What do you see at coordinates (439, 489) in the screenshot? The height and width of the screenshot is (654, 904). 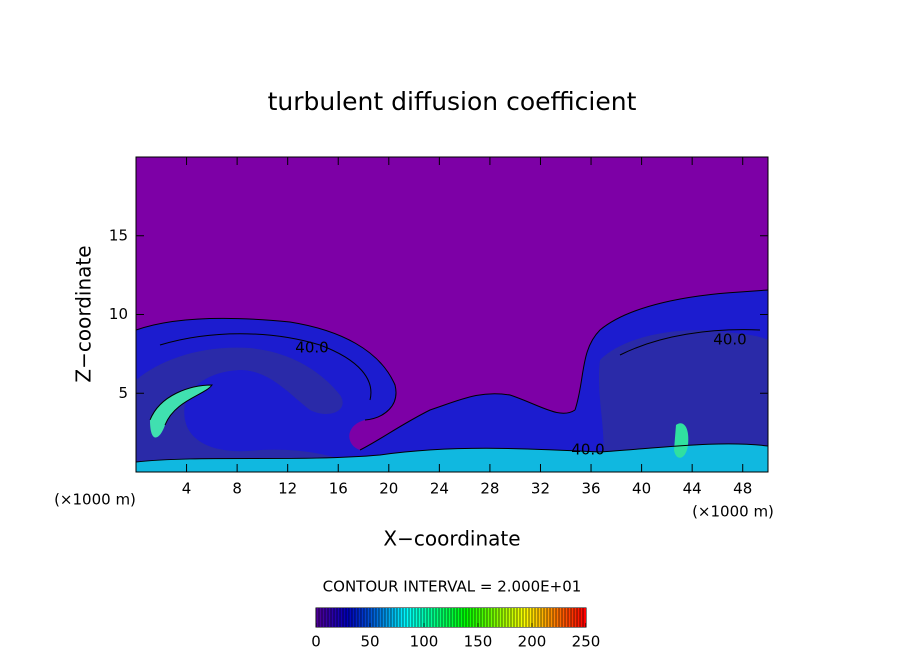 I see `x-tick-label: 24` at bounding box center [439, 489].